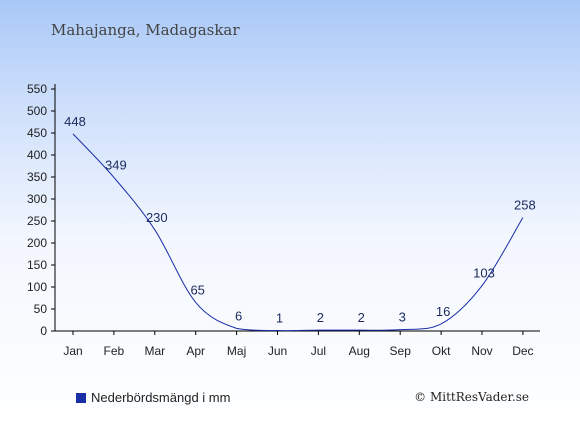  Describe the element at coordinates (484, 273) in the screenshot. I see `data-label: 103` at that location.